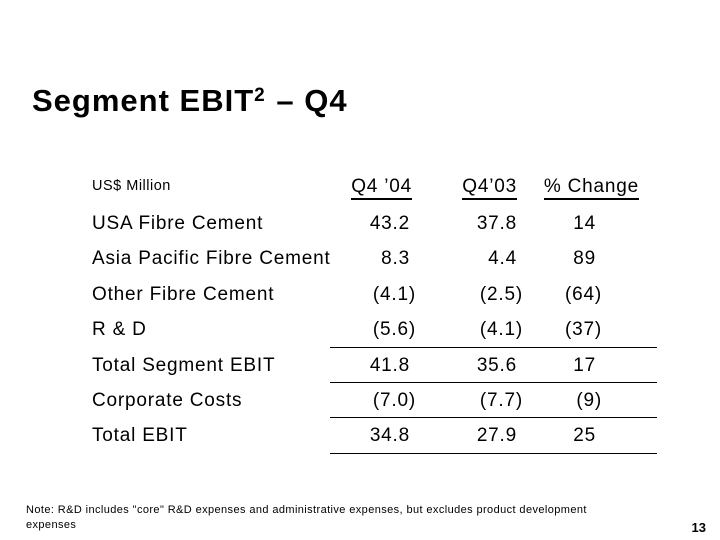 The height and width of the screenshot is (540, 720). Describe the element at coordinates (140, 436) in the screenshot. I see `row-label: Total EBIT` at that location.